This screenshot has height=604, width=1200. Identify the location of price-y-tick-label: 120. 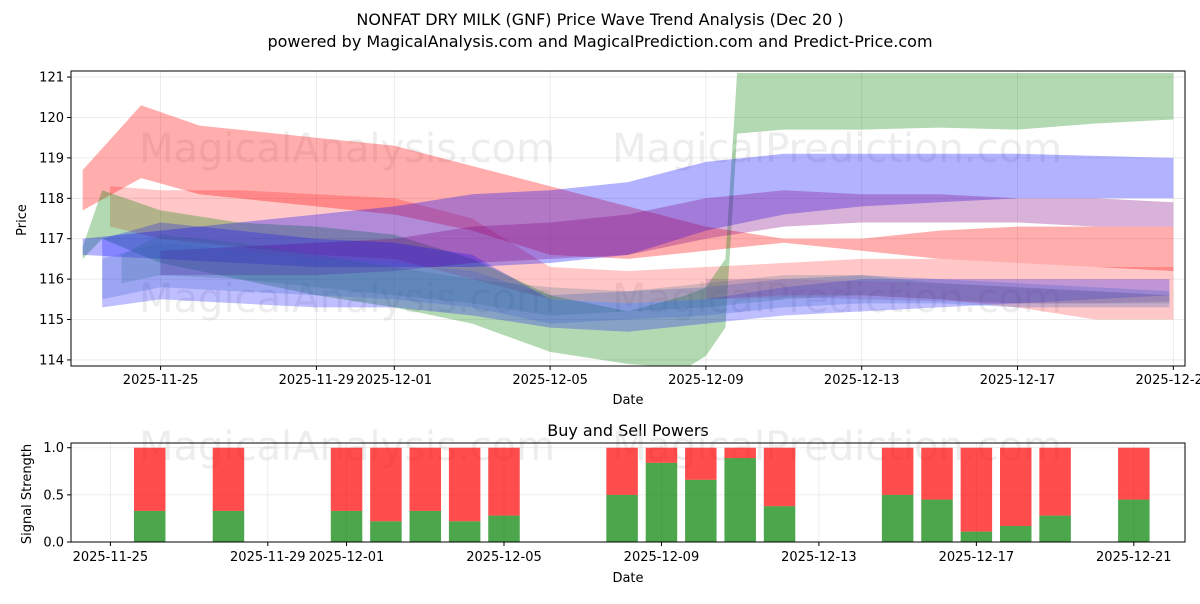
(51, 118).